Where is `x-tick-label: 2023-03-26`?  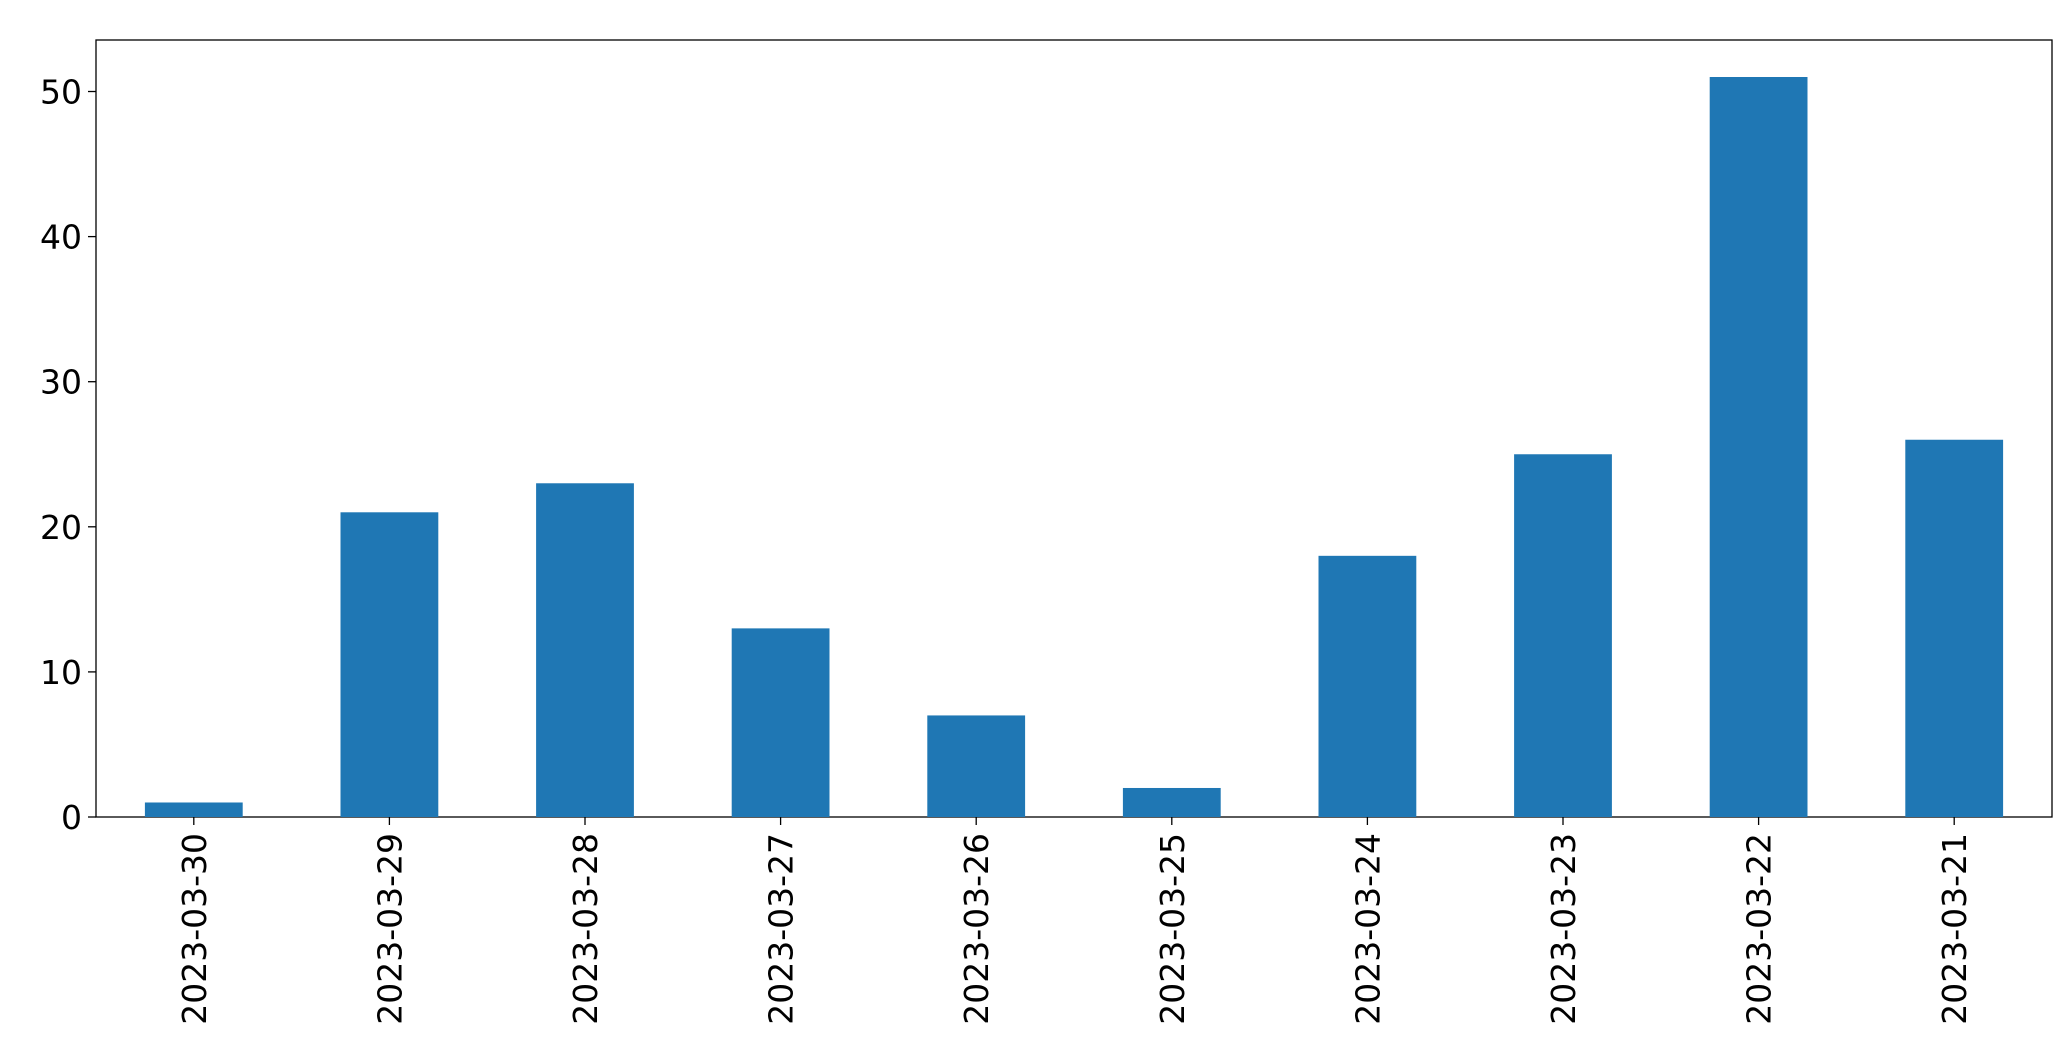 x-tick-label: 2023-03-26 is located at coordinates (976, 929).